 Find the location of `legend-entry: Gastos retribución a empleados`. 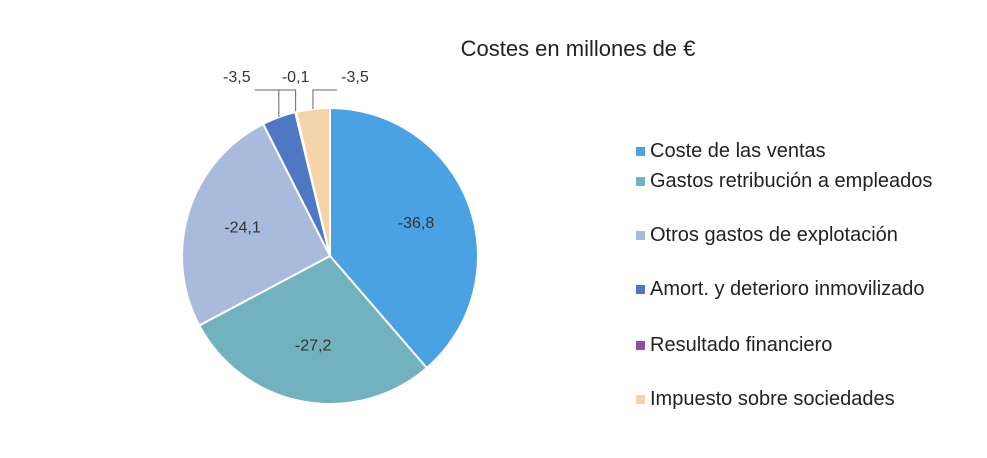

legend-entry: Gastos retribución a empleados is located at coordinates (788, 181).